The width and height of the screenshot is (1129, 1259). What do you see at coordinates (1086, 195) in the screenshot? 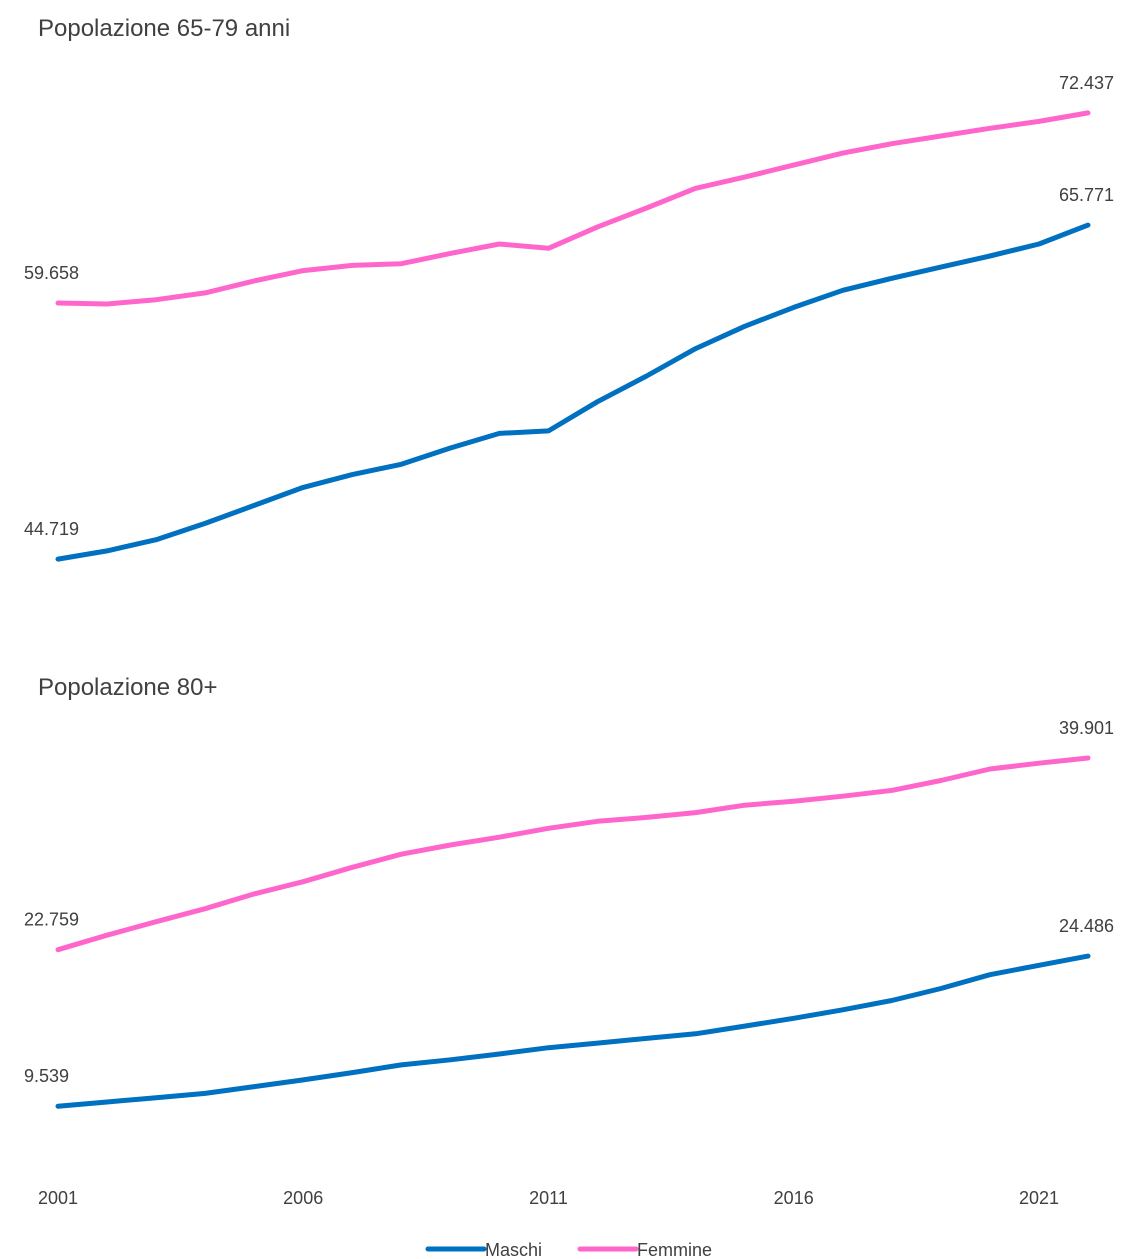
I see `data-label-last-maschi: 65.771` at bounding box center [1086, 195].